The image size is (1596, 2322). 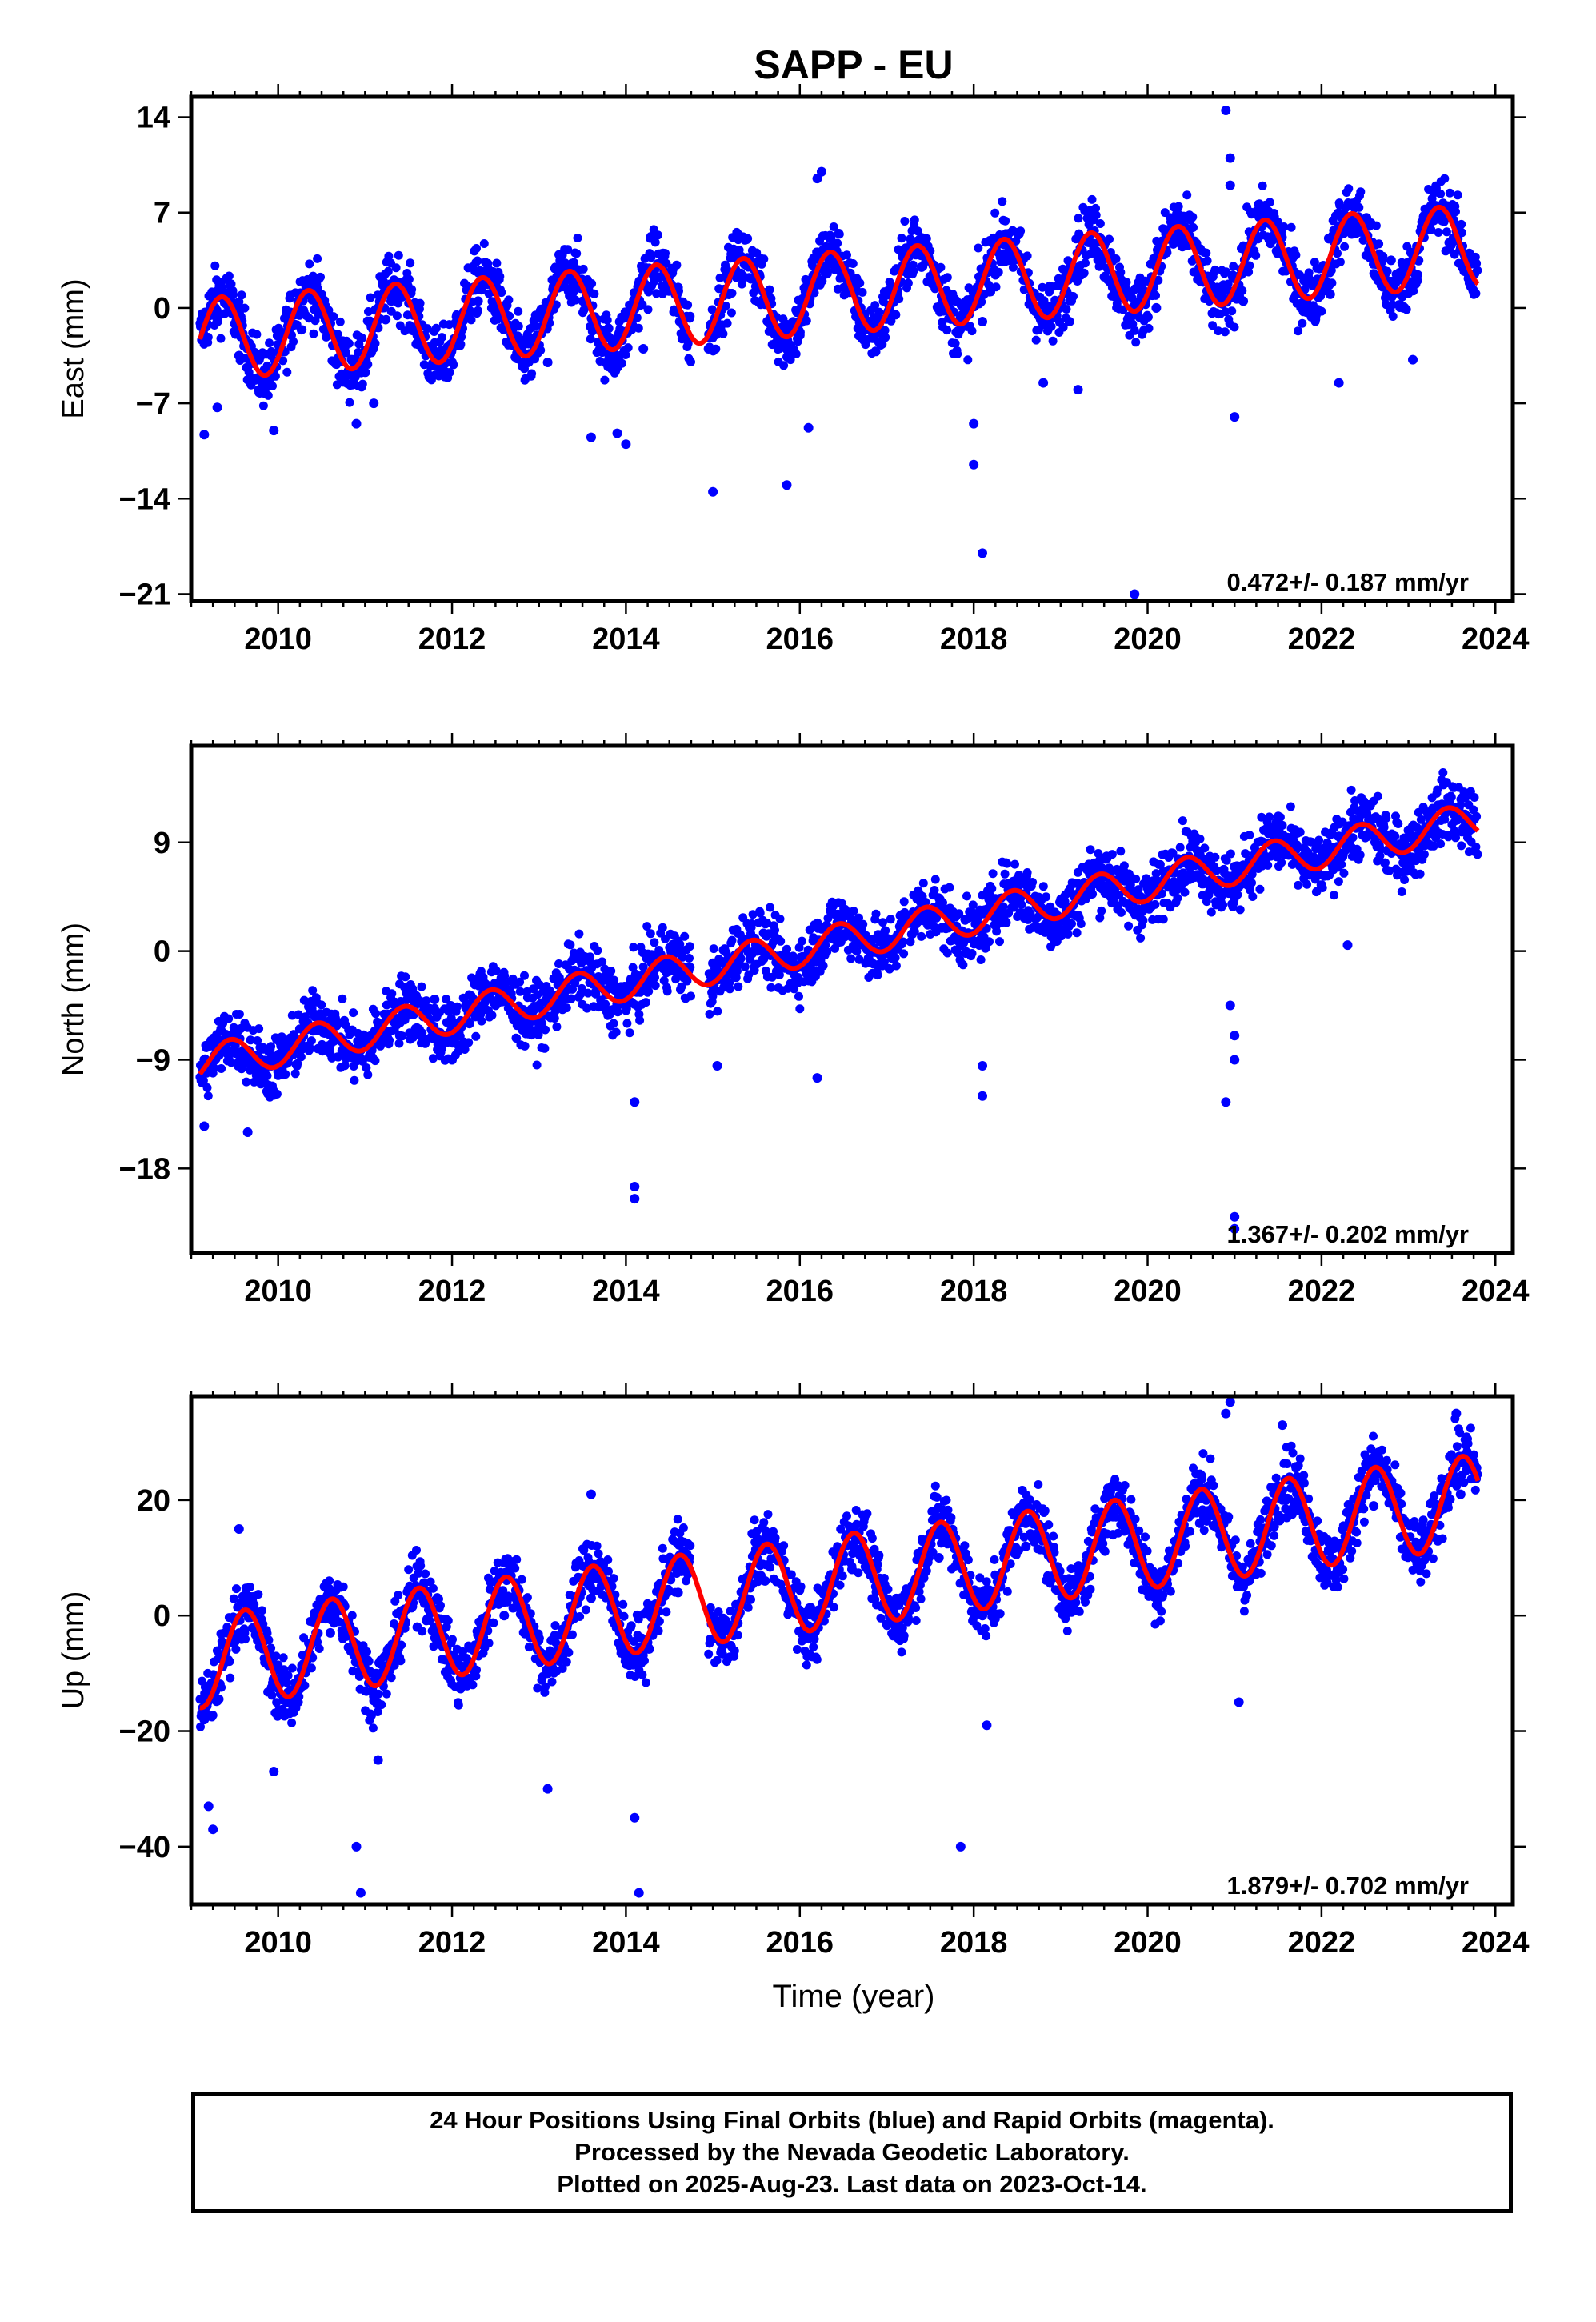 I want to click on east-x-tick-label: 2018, so click(x=974, y=639).